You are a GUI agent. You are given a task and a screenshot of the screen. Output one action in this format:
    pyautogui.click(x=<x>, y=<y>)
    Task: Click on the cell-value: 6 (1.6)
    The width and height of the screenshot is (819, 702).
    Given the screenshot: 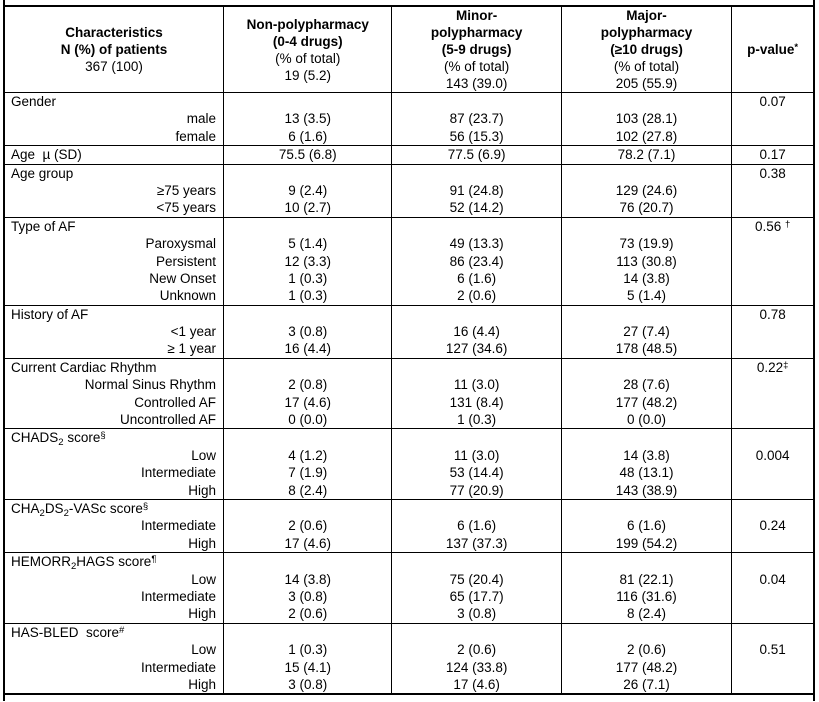 What is the action you would take?
    pyautogui.click(x=477, y=526)
    